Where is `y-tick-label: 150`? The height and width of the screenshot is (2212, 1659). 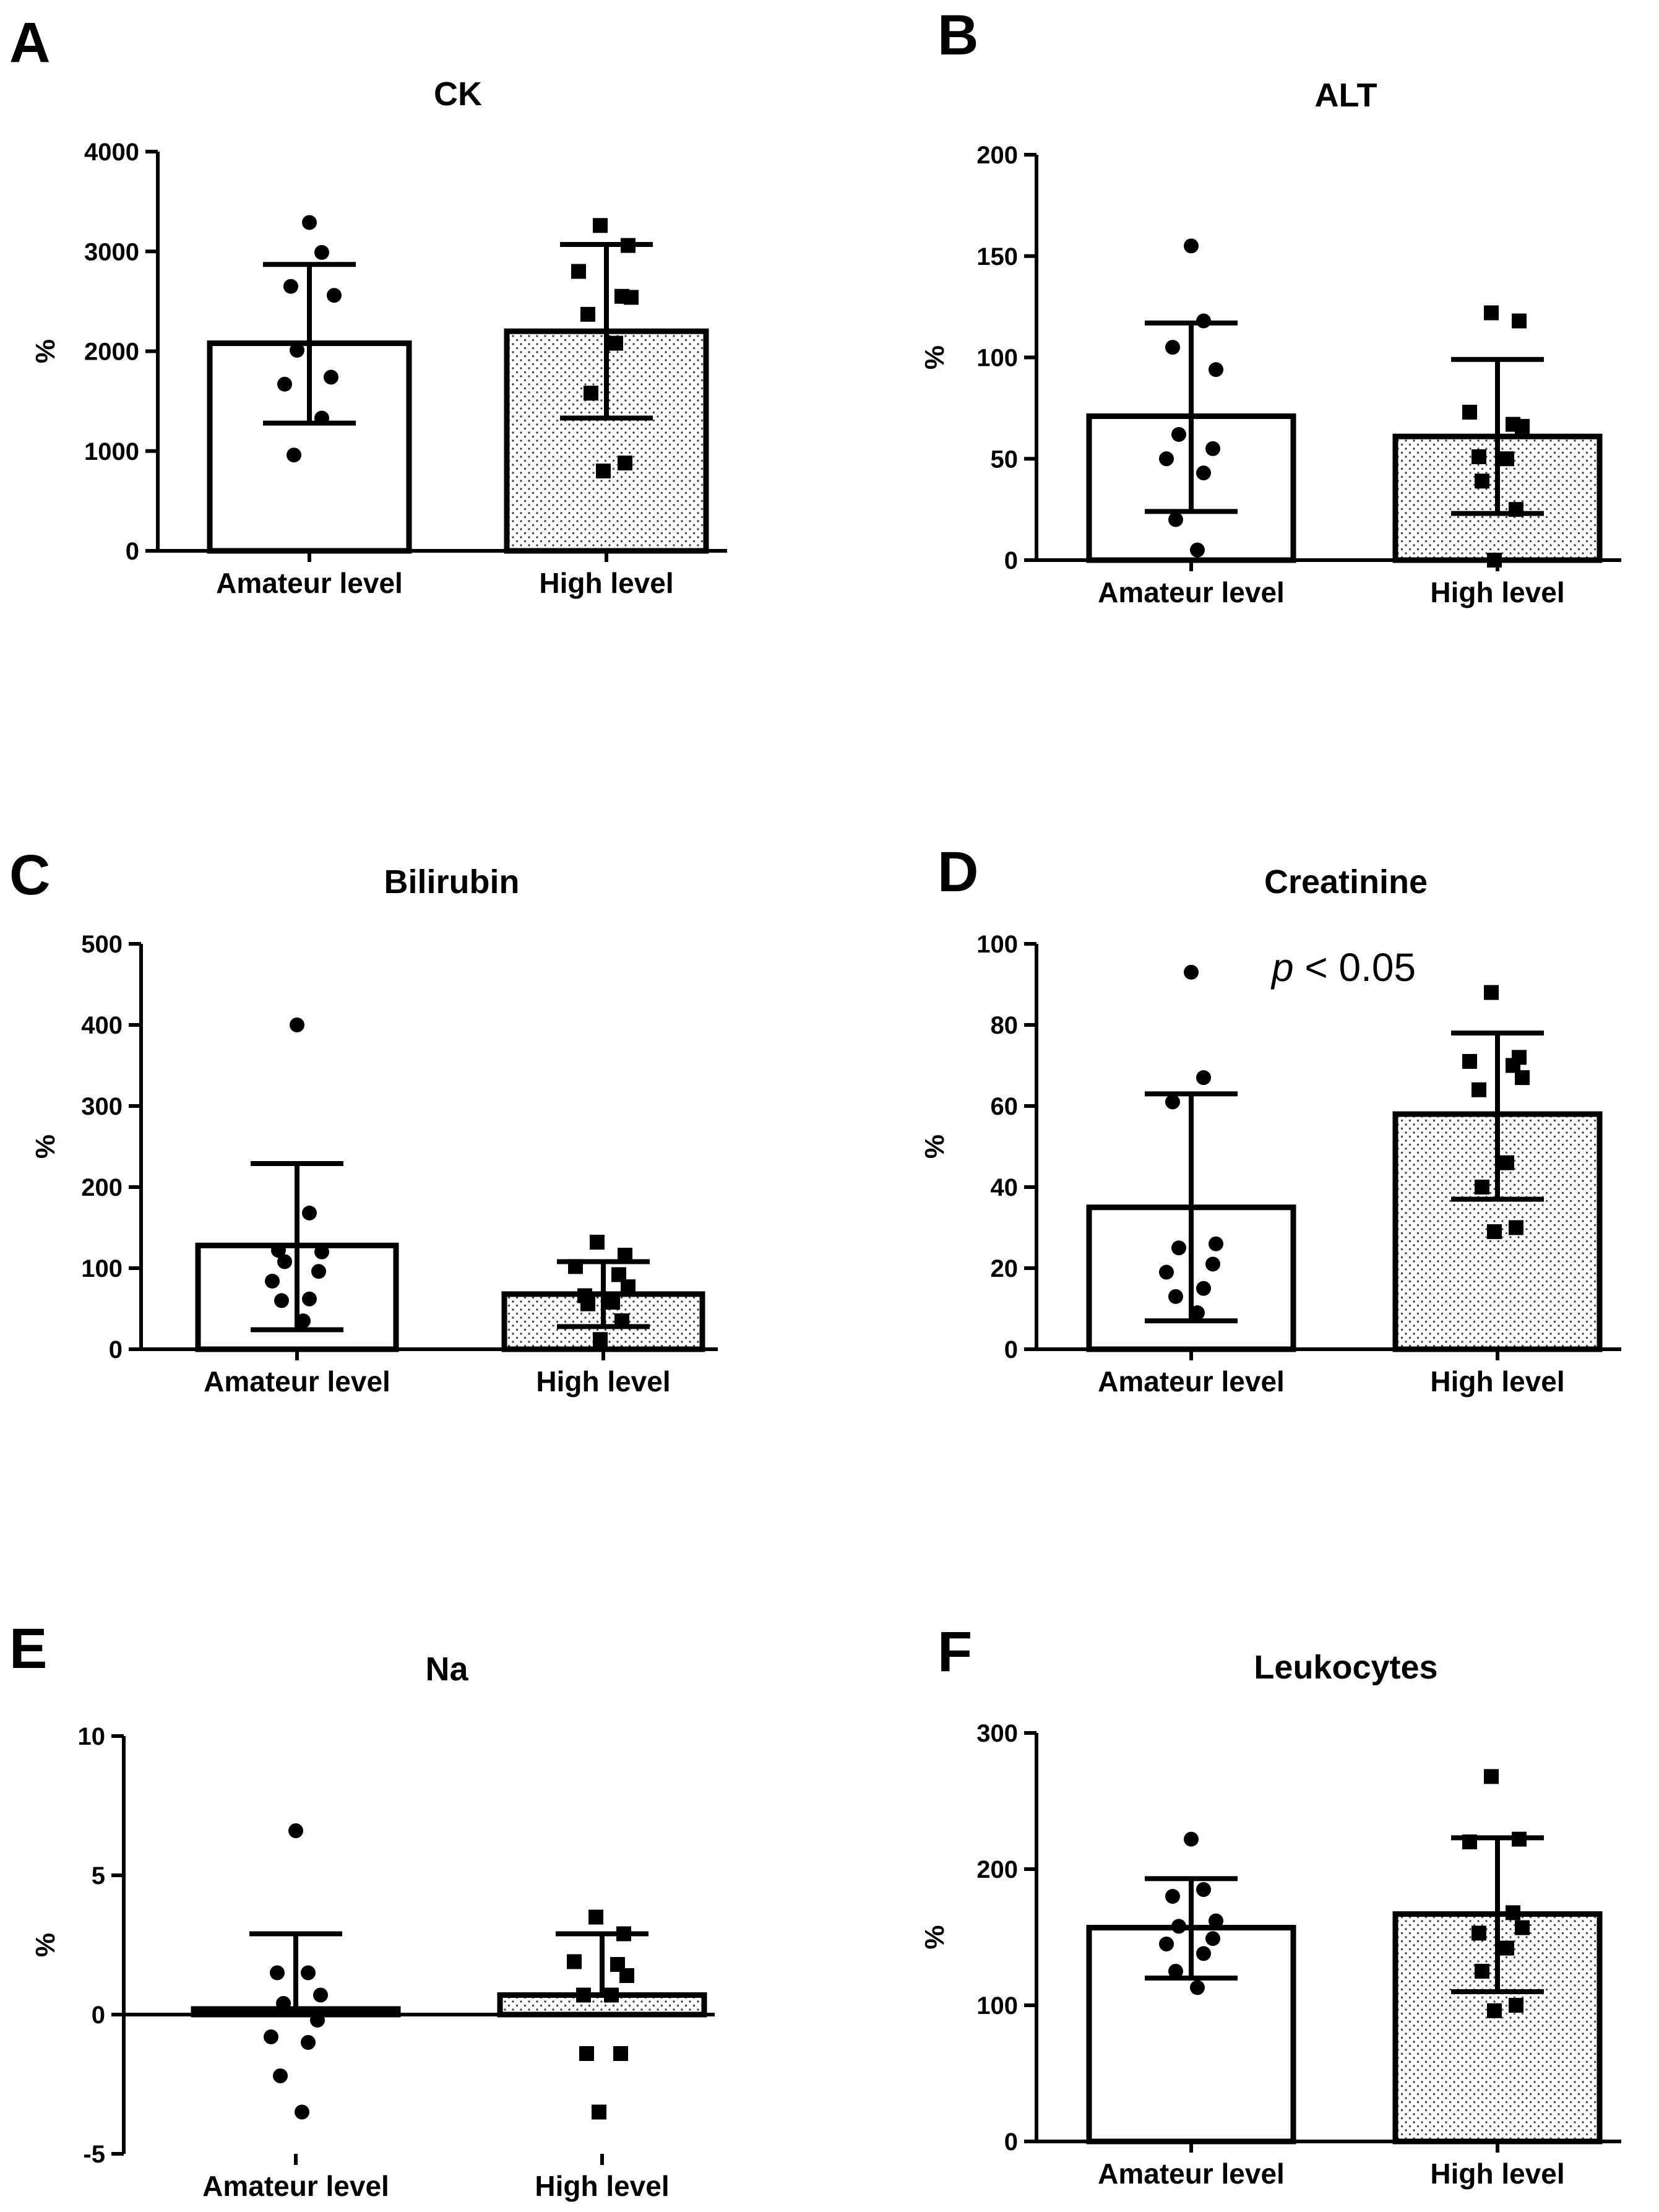
y-tick-label: 150 is located at coordinates (997, 256).